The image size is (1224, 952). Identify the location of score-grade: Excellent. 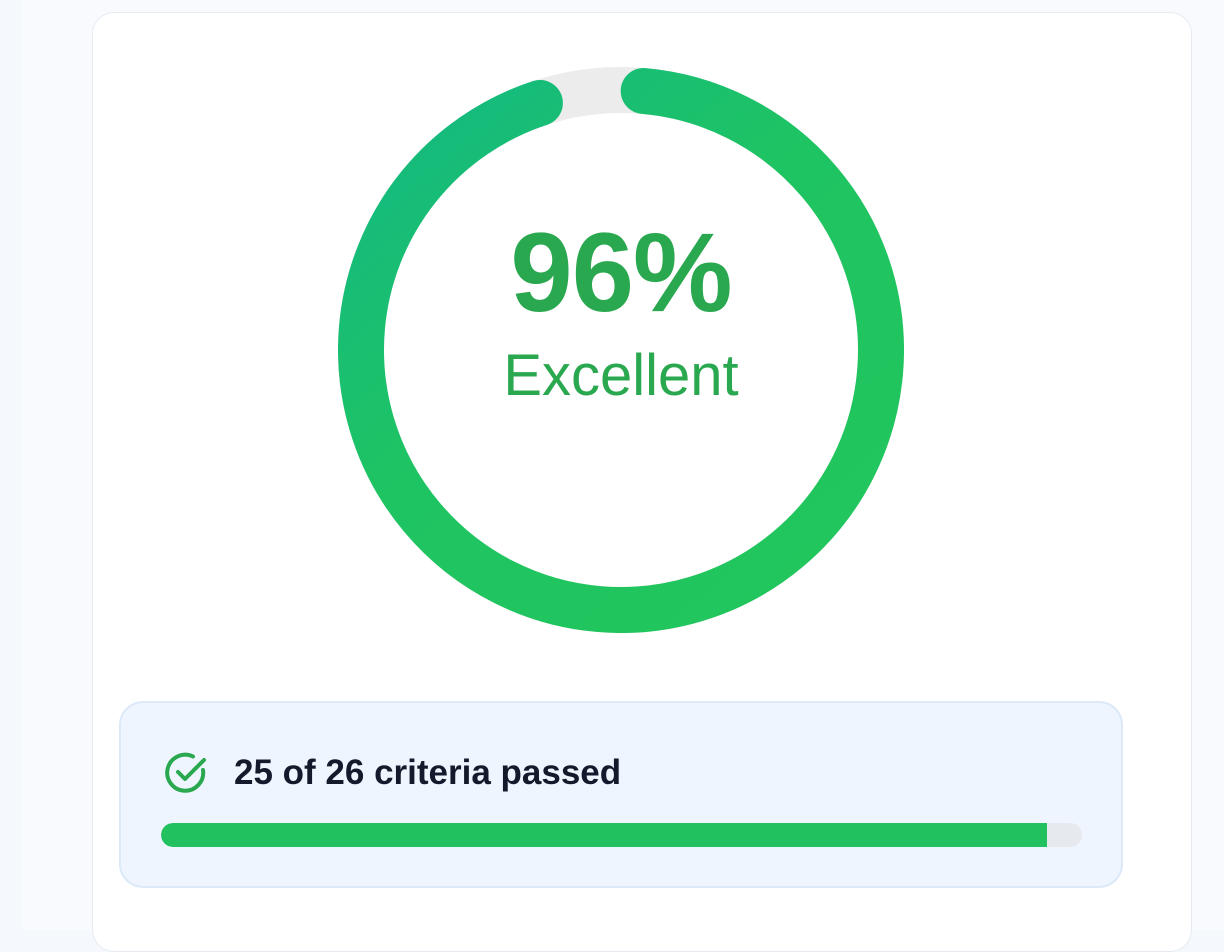
(621, 375).